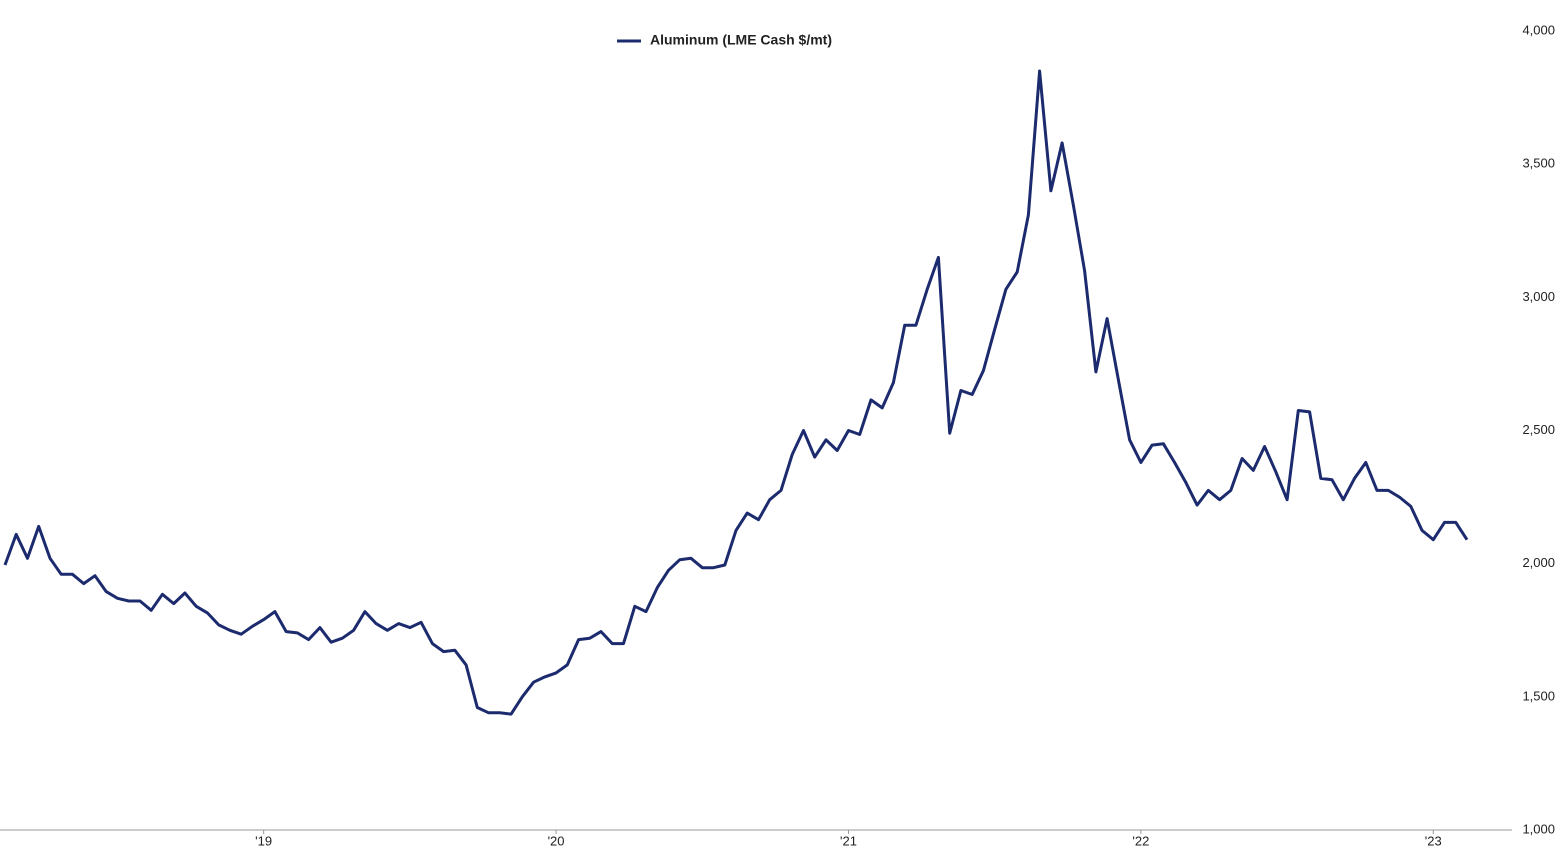 The width and height of the screenshot is (1560, 853). Describe the element at coordinates (1433, 840) in the screenshot. I see `x-tick-label: '23` at that location.